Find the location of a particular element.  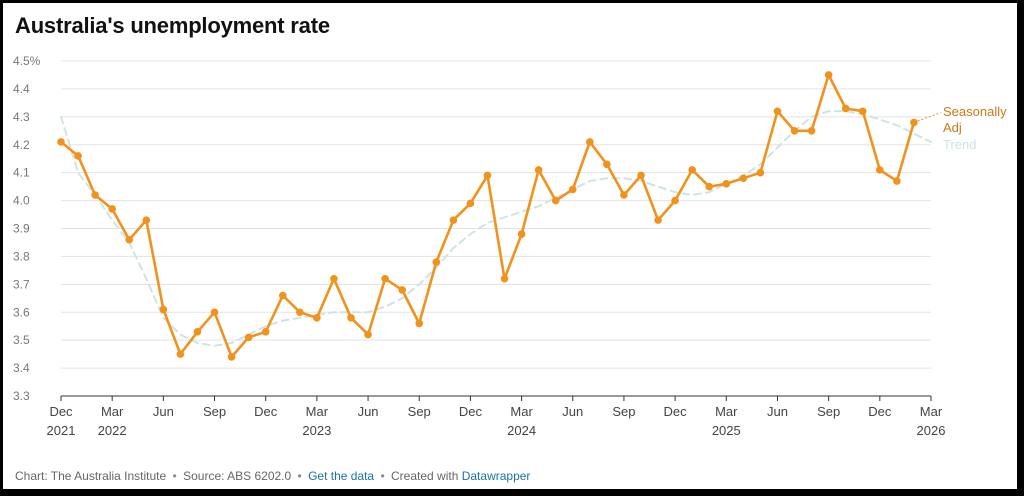

y-tick-label: 3.5 is located at coordinates (21, 340).